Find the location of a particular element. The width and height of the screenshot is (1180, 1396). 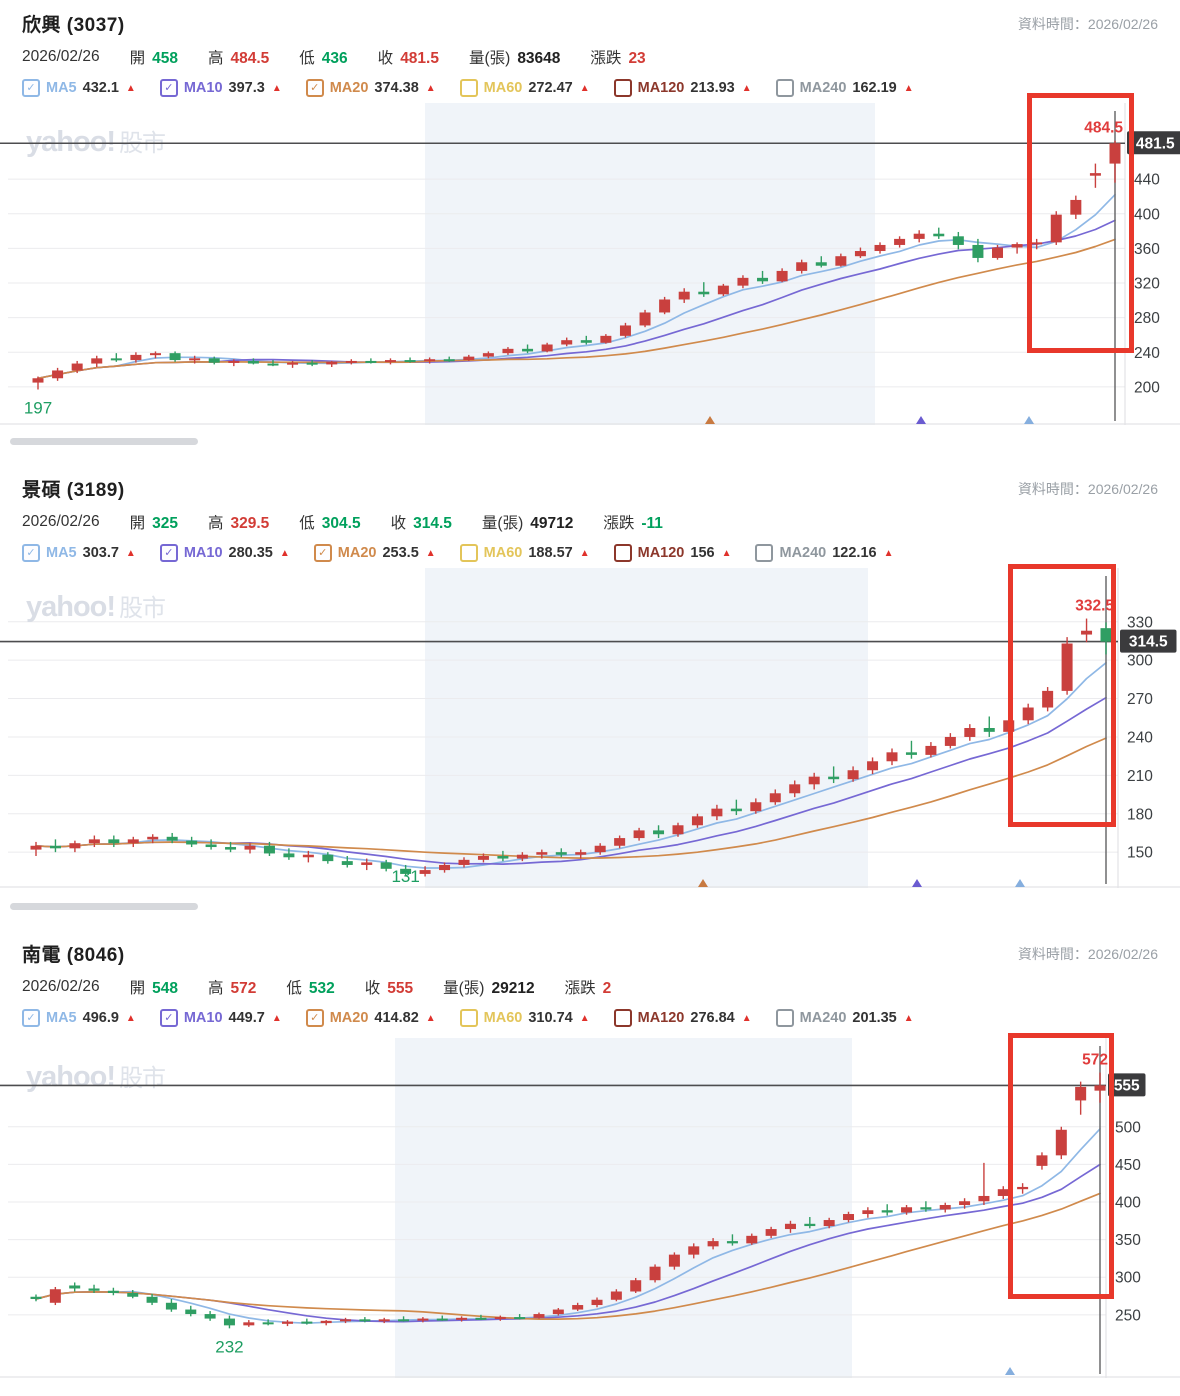

stat-low: 低 436 is located at coordinates (323, 58).